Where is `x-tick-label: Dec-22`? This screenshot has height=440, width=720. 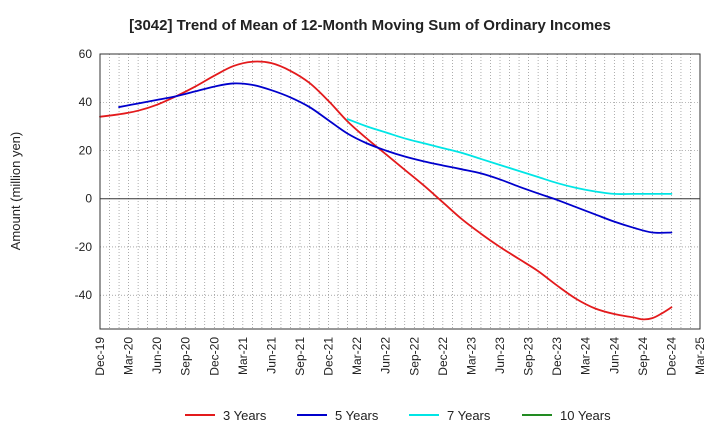
x-tick-label: Dec-22 is located at coordinates (443, 356).